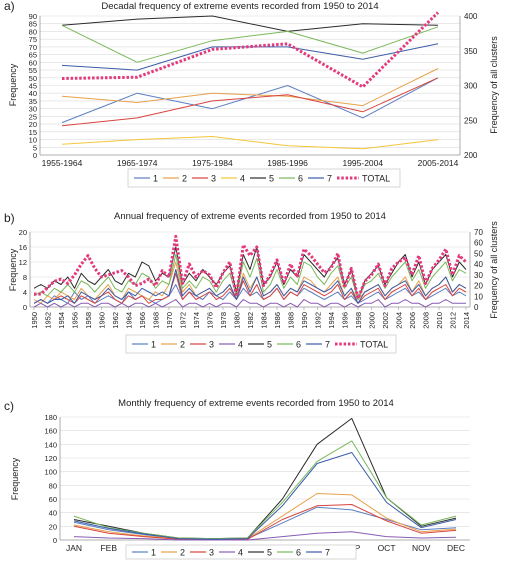 The image size is (512, 567). Describe the element at coordinates (75, 320) in the screenshot. I see `x-tick-label: 1956` at that location.